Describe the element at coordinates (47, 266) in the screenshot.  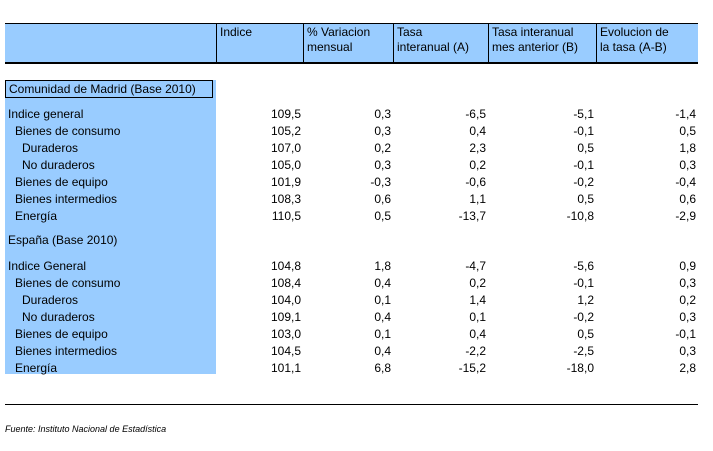
I see `row-label: Indice General` at that location.